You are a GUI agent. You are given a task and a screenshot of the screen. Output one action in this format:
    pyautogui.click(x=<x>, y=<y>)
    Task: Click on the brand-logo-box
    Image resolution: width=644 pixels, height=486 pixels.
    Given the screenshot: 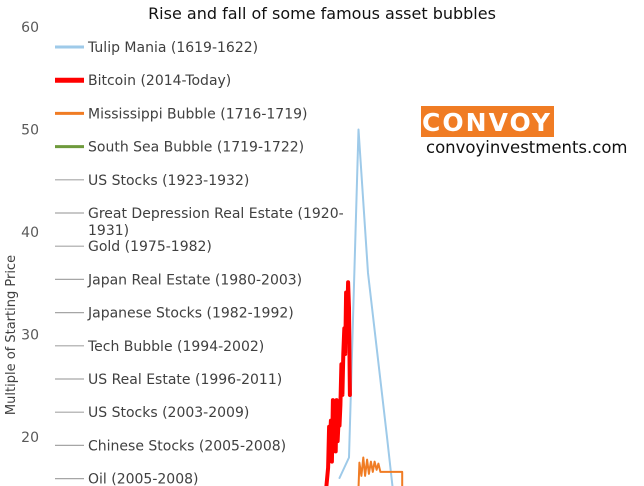 What is the action you would take?
    pyautogui.click(x=487, y=121)
    